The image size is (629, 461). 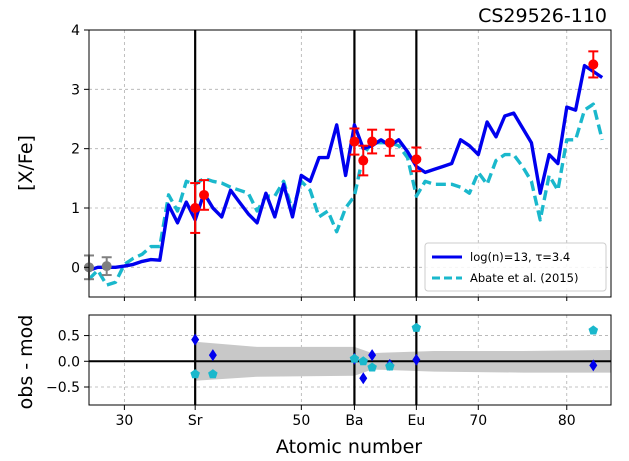 I want to click on gray-obs-point, so click(x=106, y=266).